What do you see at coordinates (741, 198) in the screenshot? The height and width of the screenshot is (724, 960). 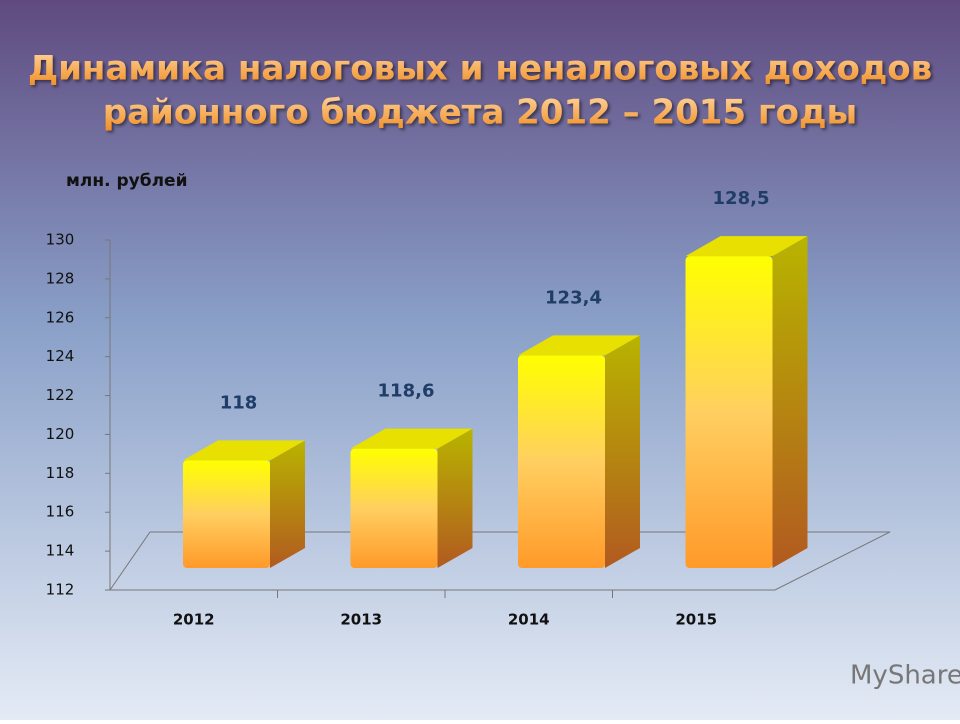 I see `data-label: 128,5` at bounding box center [741, 198].